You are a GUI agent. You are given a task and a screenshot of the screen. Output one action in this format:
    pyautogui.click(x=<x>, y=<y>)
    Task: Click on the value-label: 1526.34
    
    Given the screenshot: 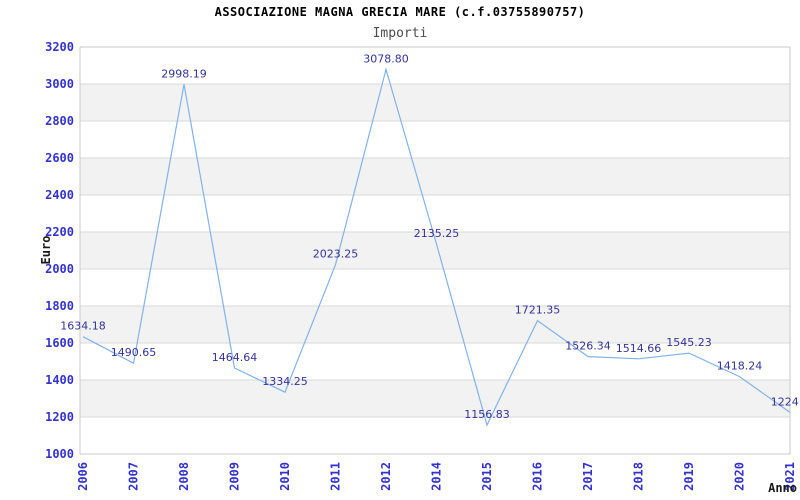 What is the action you would take?
    pyautogui.click(x=588, y=346)
    